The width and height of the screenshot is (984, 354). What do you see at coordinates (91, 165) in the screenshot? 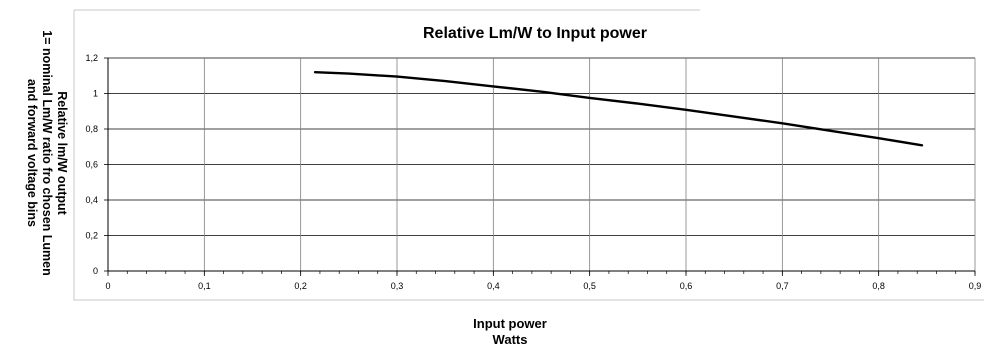
I see `y-tick-label: 0,6` at bounding box center [91, 165].